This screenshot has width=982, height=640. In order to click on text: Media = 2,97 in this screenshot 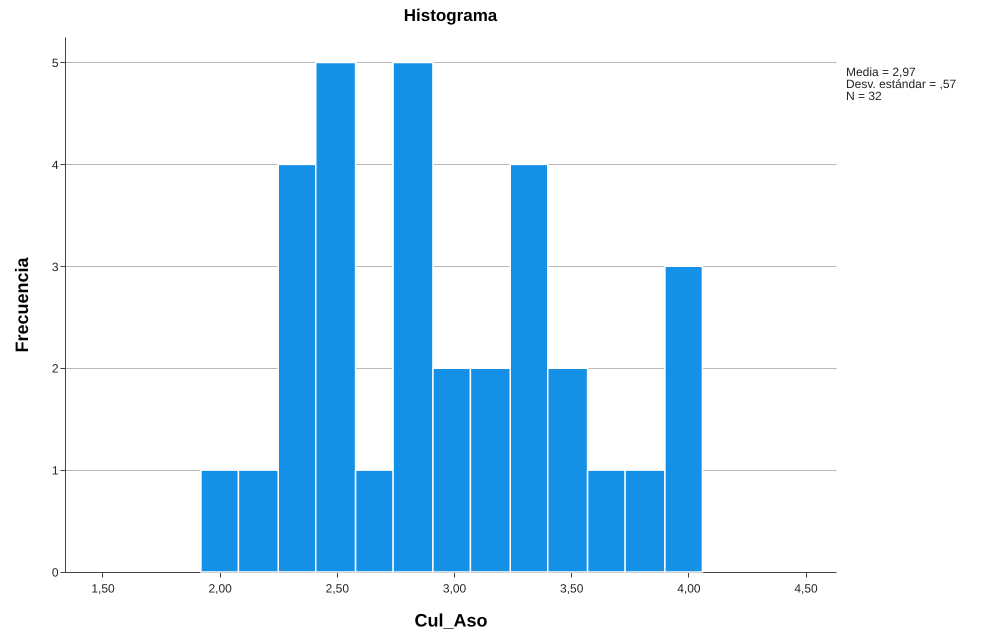, I will do `click(881, 72)`.